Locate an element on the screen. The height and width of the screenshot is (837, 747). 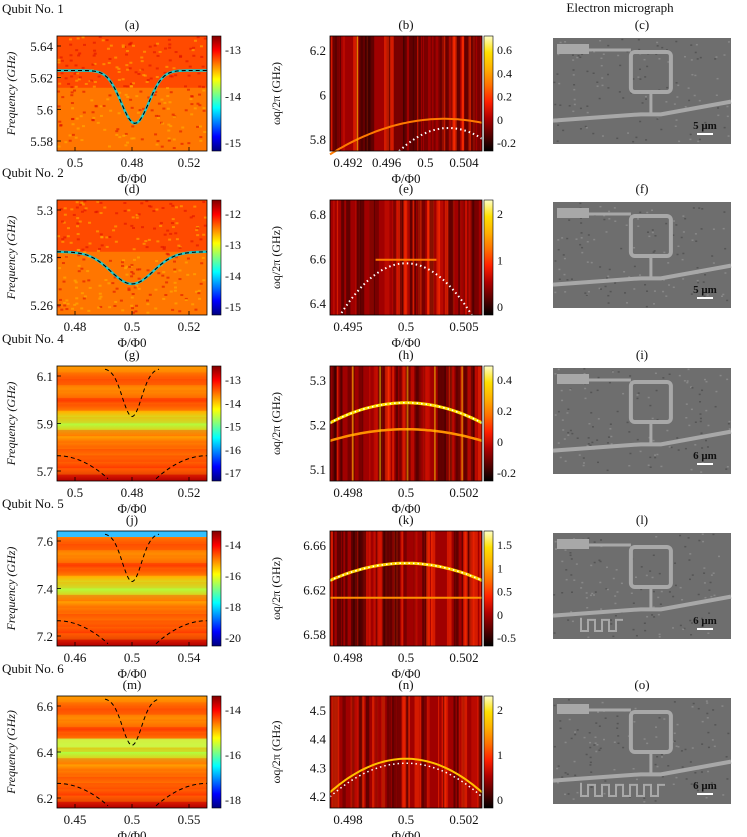
electron-micrograph-header: Electron micrograph is located at coordinates (620, 7).